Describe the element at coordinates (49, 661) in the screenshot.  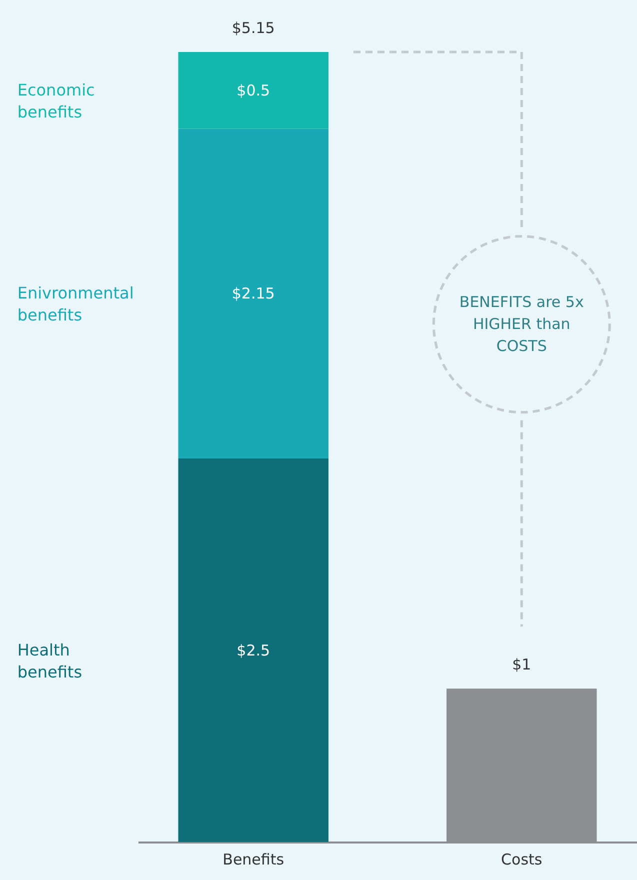
I see `text: Health benefits` at that location.